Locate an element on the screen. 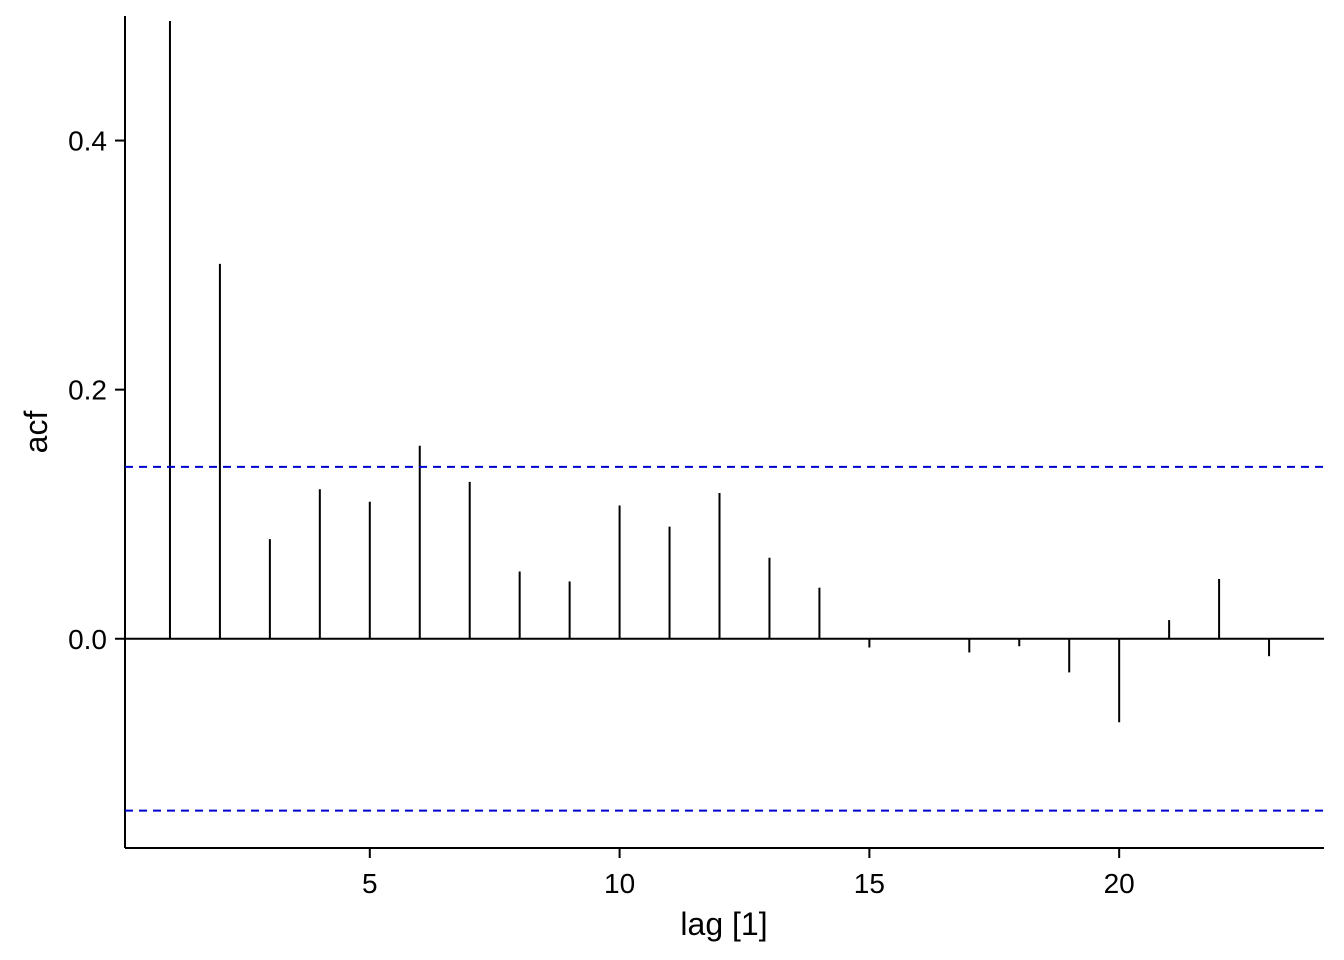 Image resolution: width=1344 pixels, height=960 pixels. x-tick-label: 5 is located at coordinates (370, 883).